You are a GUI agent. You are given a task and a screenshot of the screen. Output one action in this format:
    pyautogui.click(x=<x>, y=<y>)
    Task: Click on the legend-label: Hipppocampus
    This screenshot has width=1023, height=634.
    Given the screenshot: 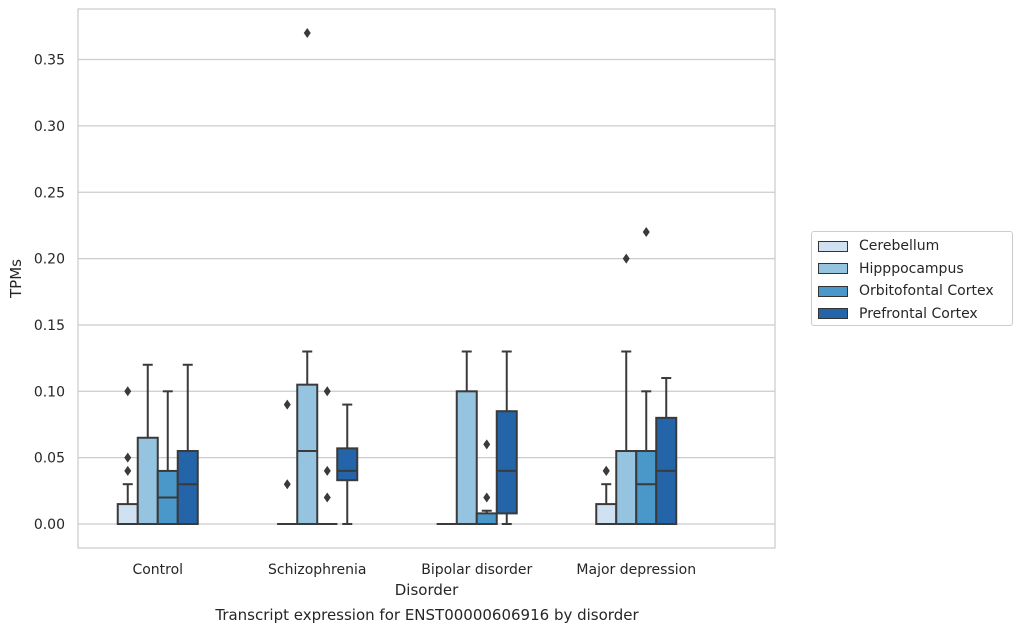 What is the action you would take?
    pyautogui.click(x=911, y=268)
    